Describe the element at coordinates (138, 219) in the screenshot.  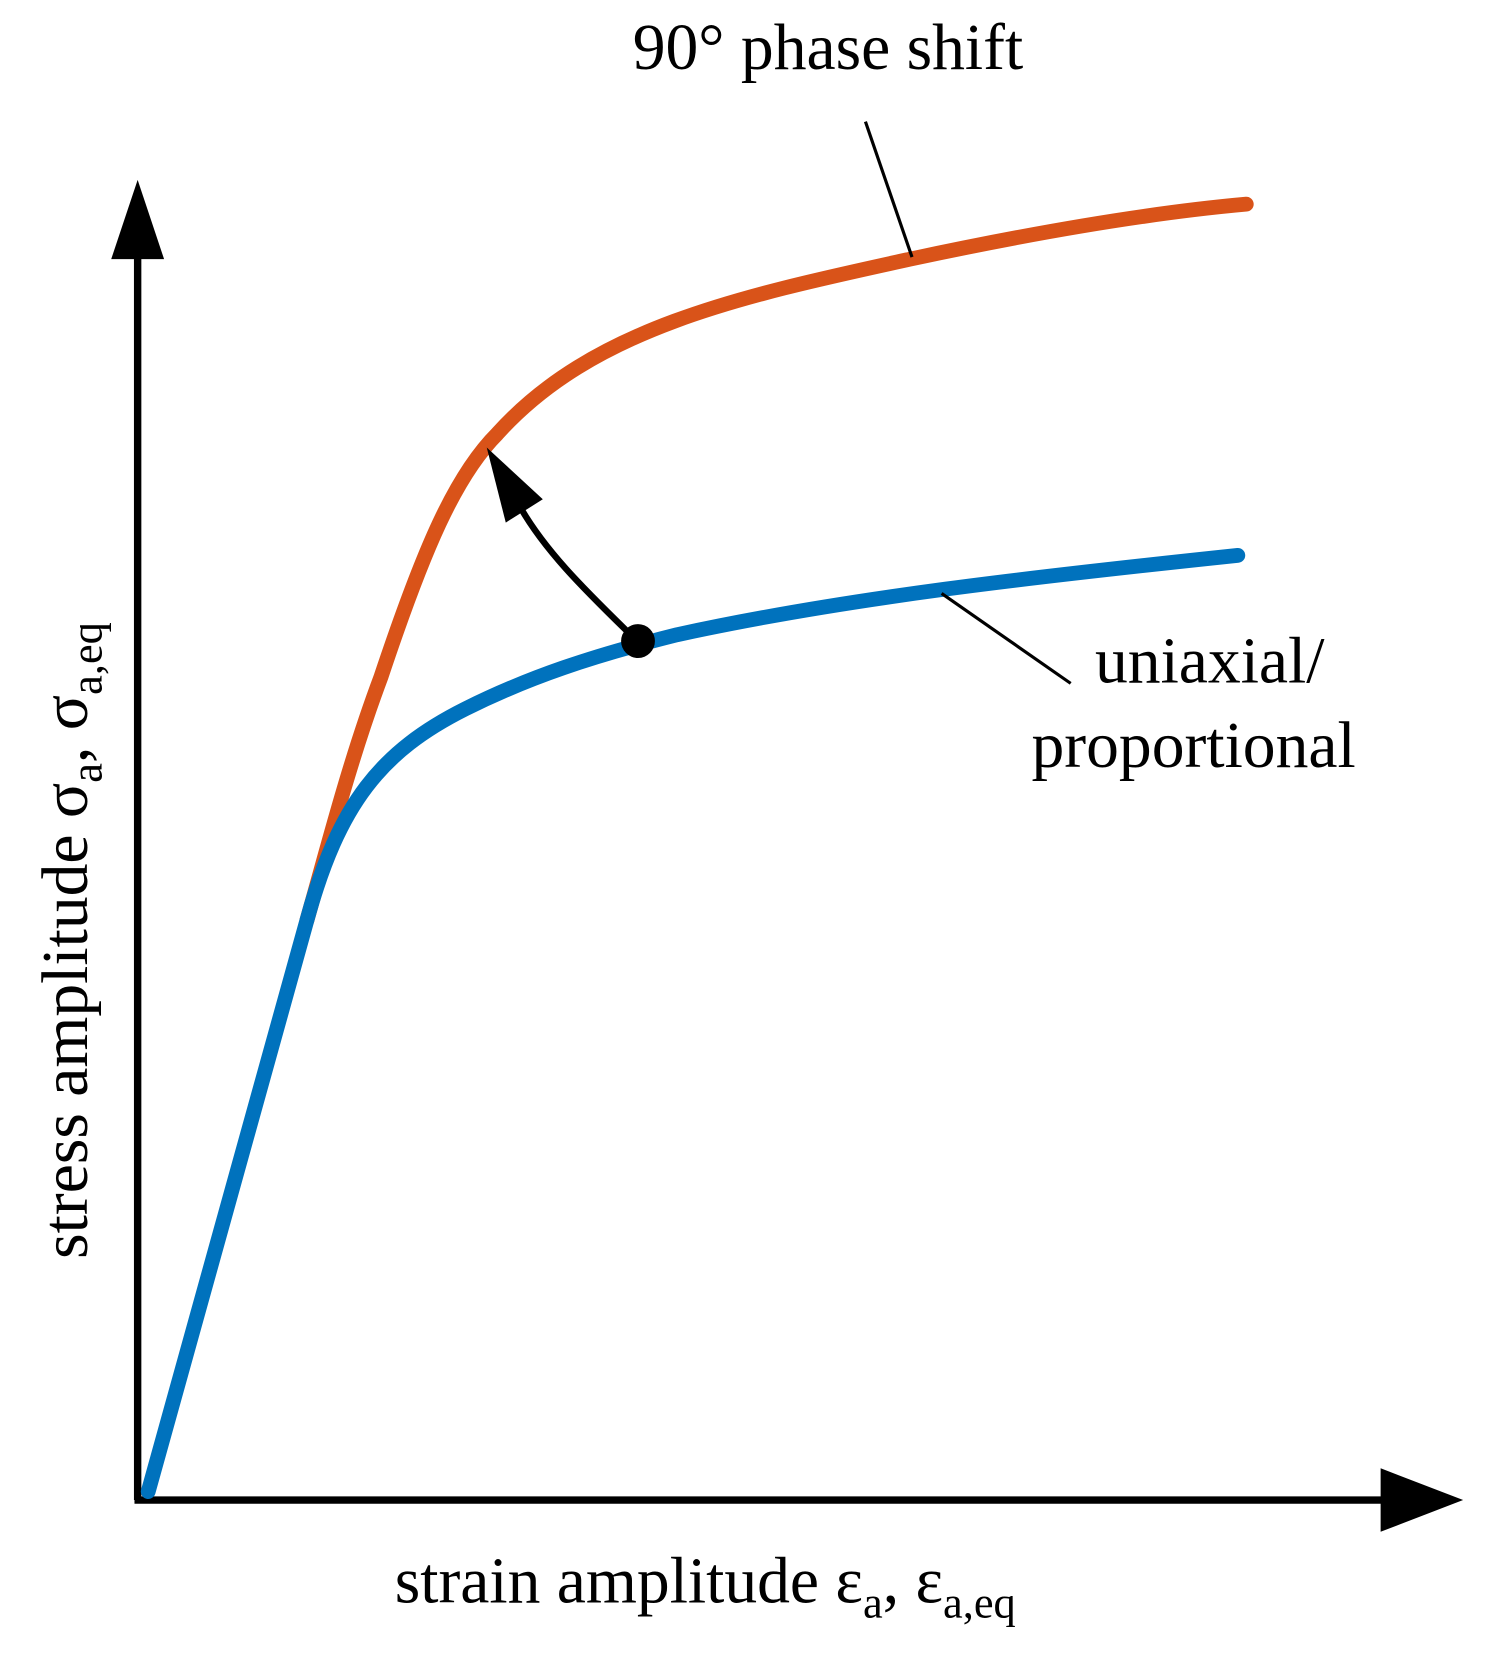
I see `y-axis-arrowhead` at that location.